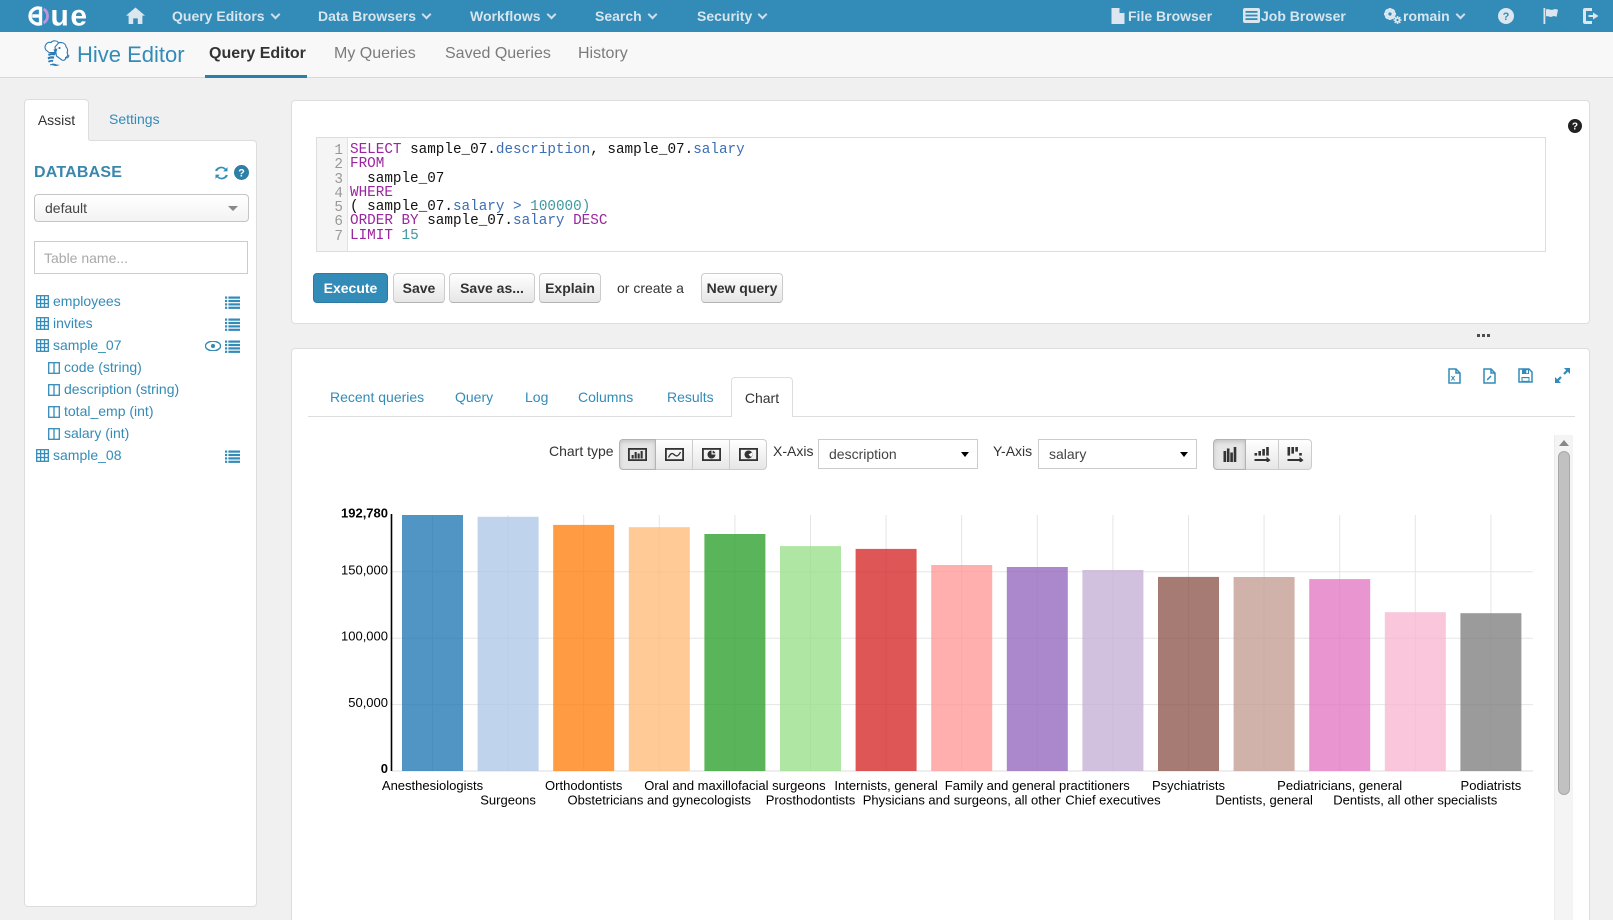  I want to click on svg-text: Pediatricians, general, so click(1339, 785).